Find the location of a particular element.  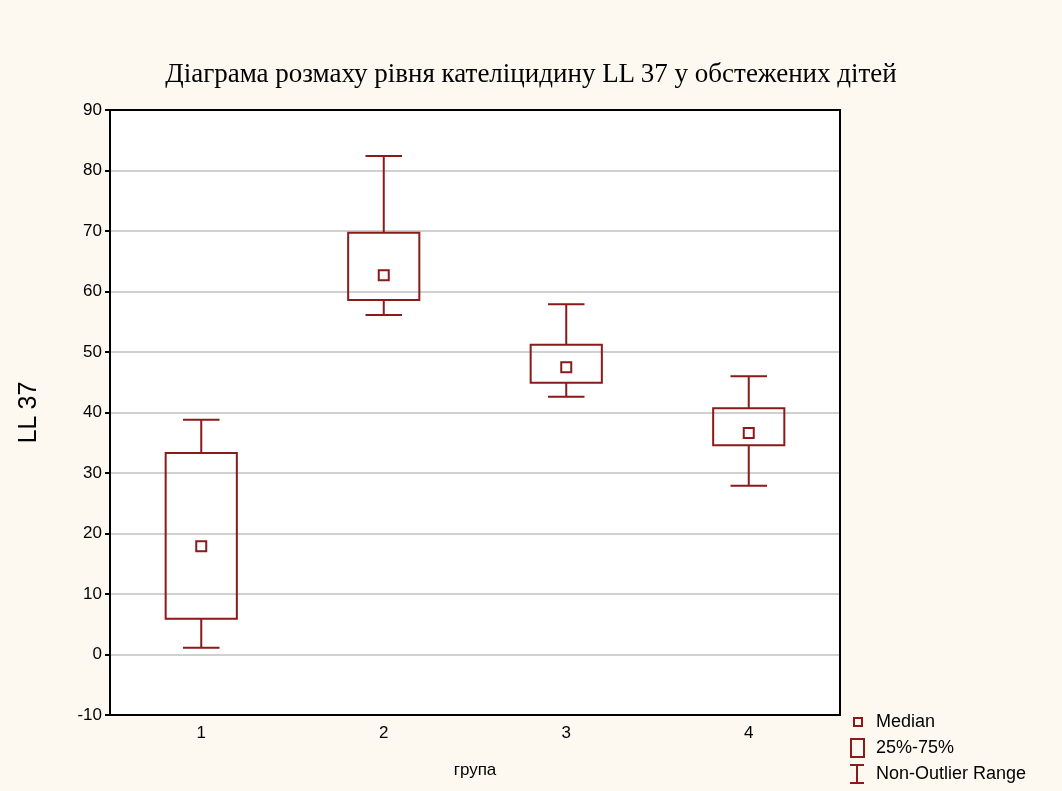

y-tick-label: 40 is located at coordinates (92, 412).